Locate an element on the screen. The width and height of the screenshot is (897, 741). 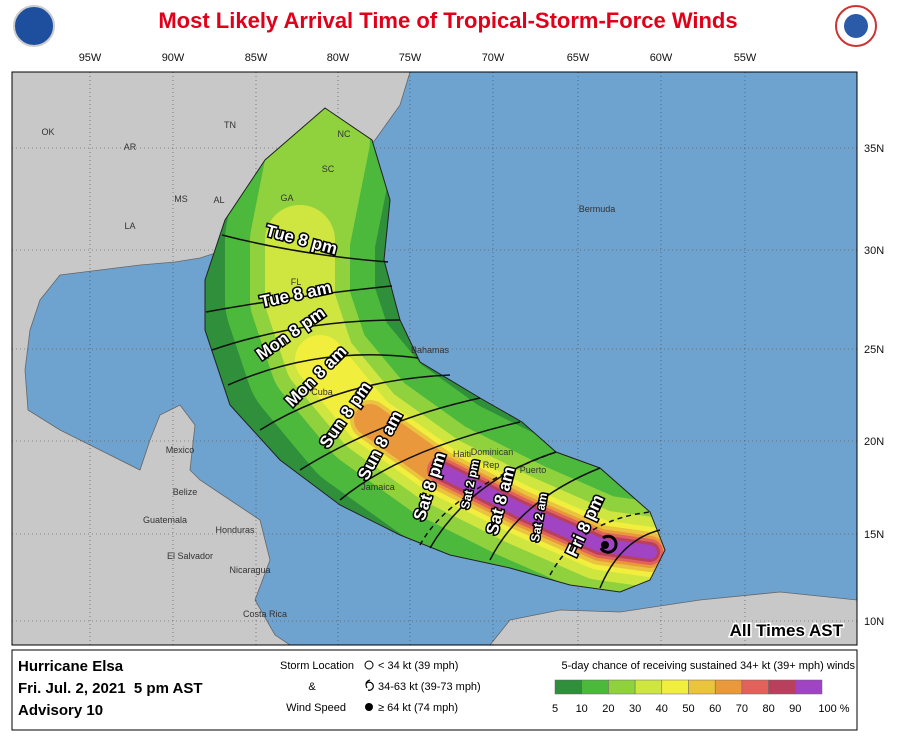
latitude-label: 20N is located at coordinates (874, 442).